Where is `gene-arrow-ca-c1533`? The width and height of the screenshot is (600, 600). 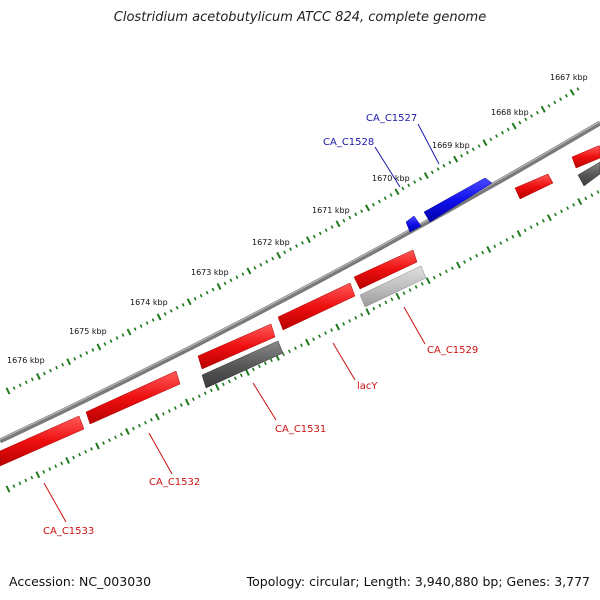
gene-arrow-ca-c1533 is located at coordinates (42, 441).